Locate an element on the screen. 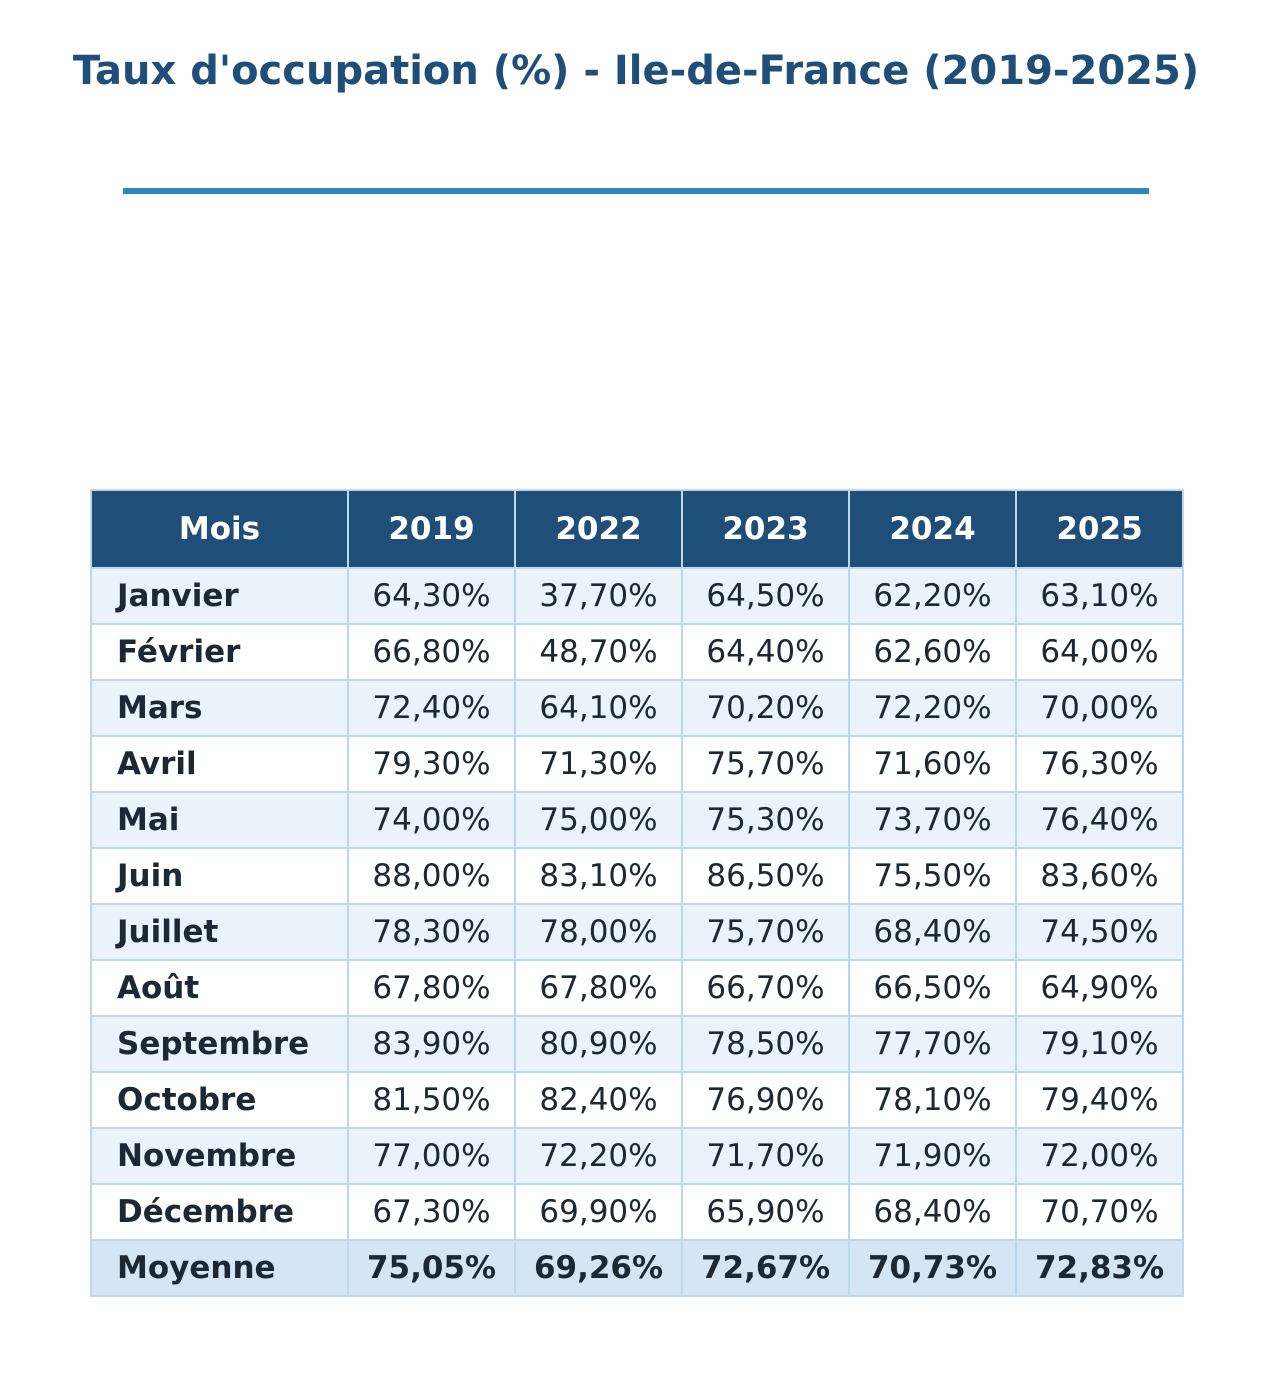 This screenshot has width=1272, height=1380. occupancy-cell: 76,30% is located at coordinates (1099, 764).